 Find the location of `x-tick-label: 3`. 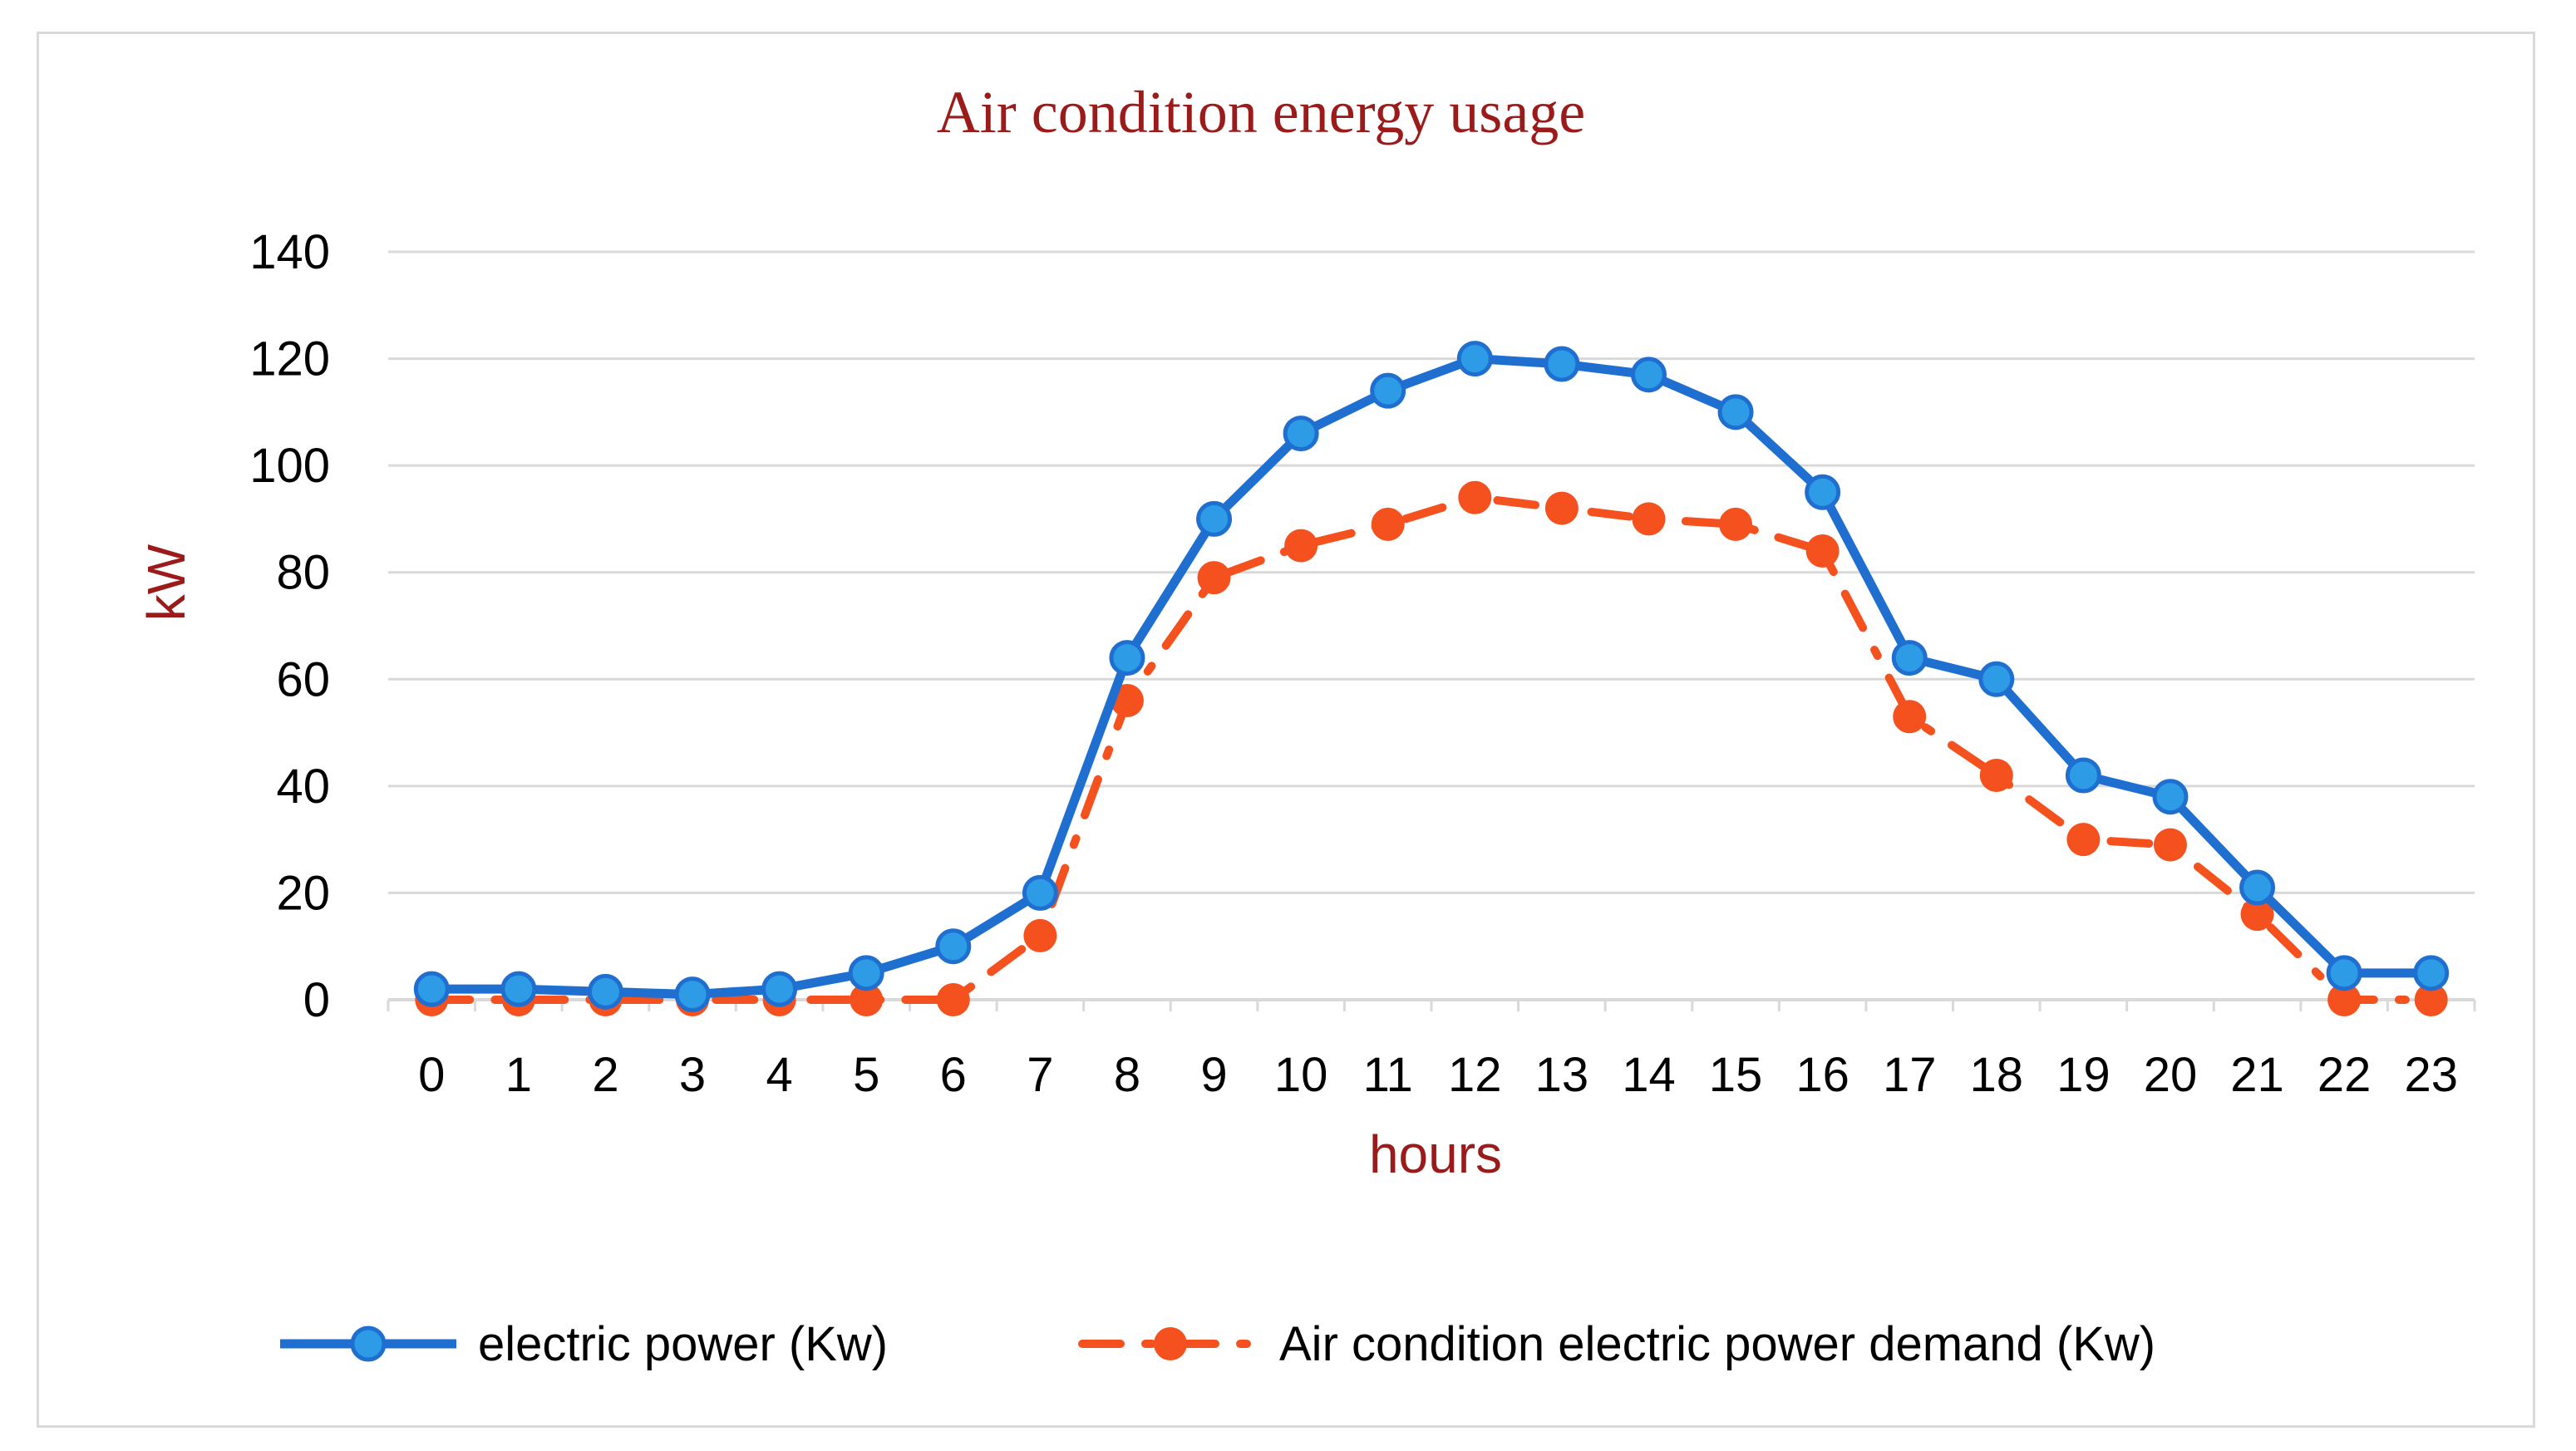

x-tick-label: 3 is located at coordinates (692, 1075).